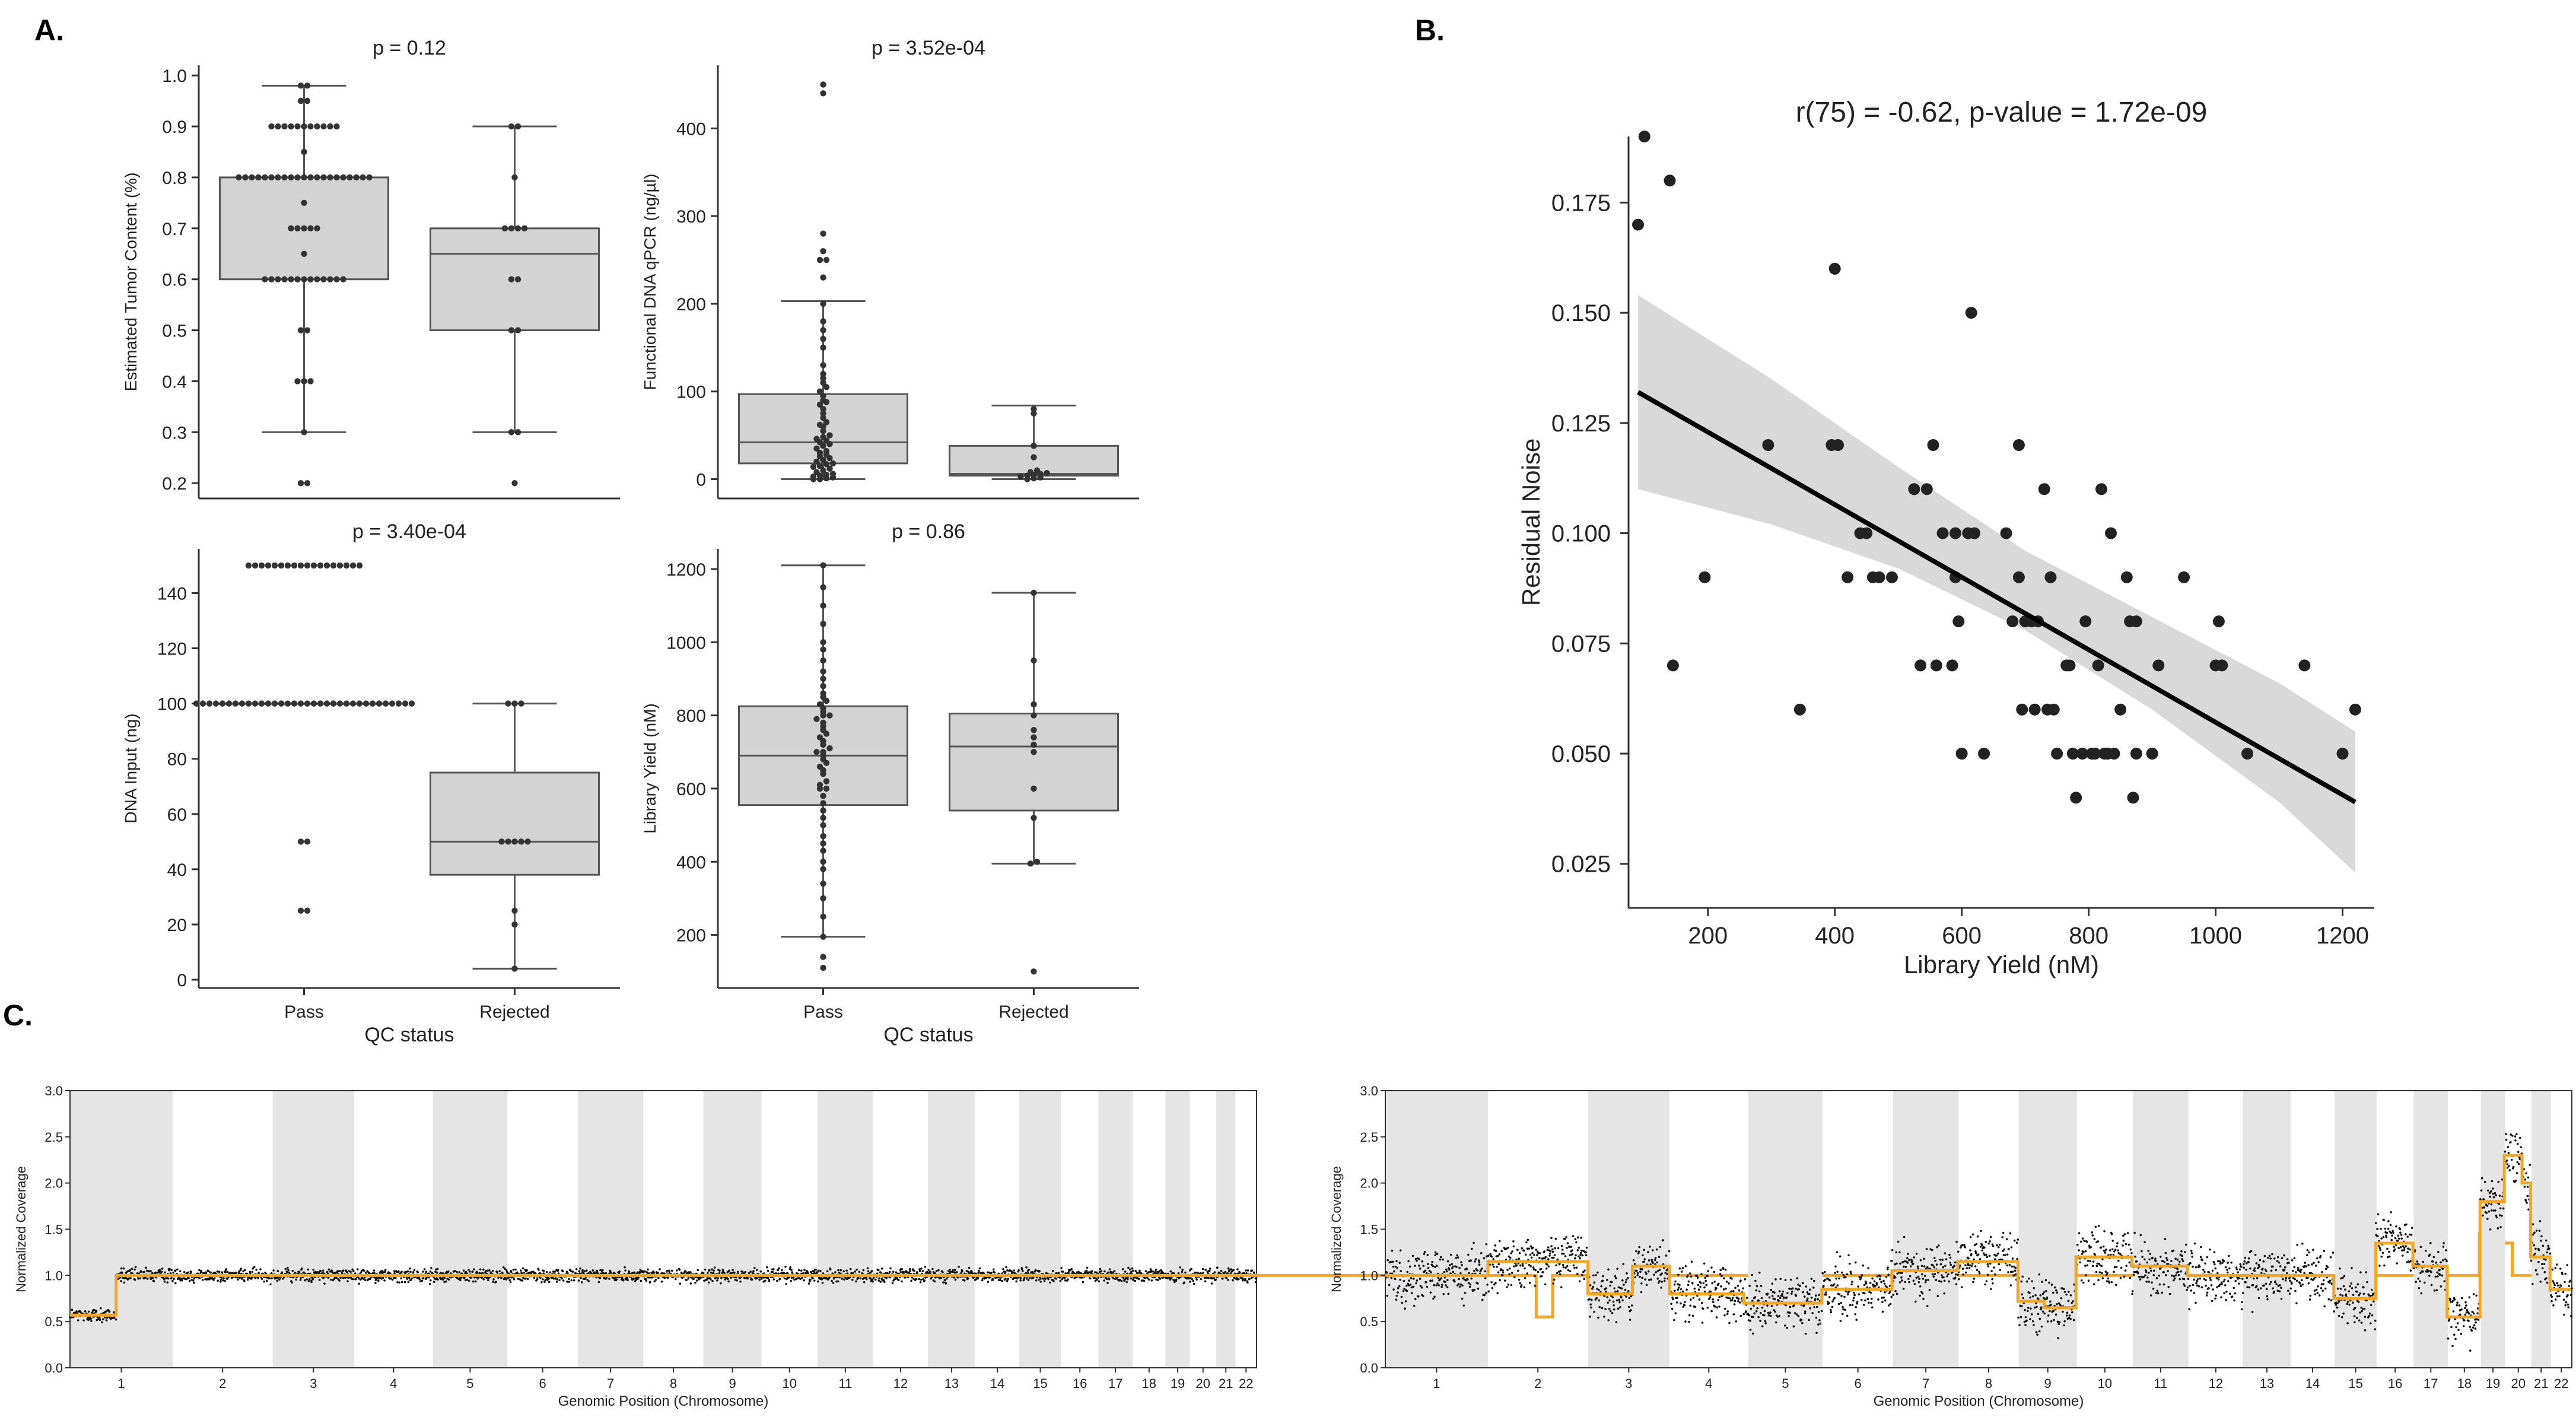  I want to click on x-tick-label: Rejected, so click(514, 1012).